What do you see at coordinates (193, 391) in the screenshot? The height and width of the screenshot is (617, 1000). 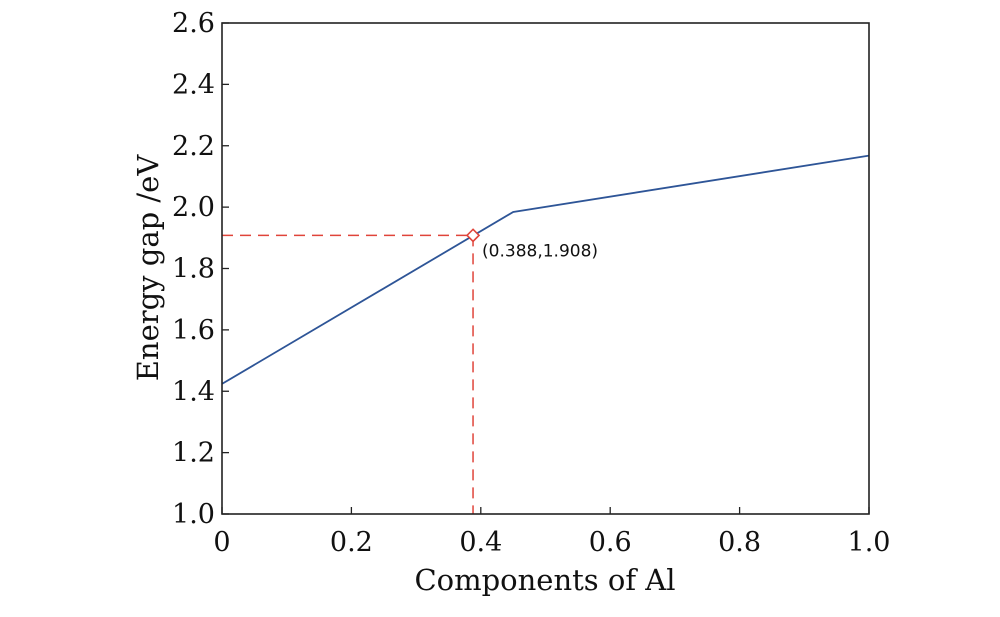 I see `y-tick-label: 1.4` at bounding box center [193, 391].